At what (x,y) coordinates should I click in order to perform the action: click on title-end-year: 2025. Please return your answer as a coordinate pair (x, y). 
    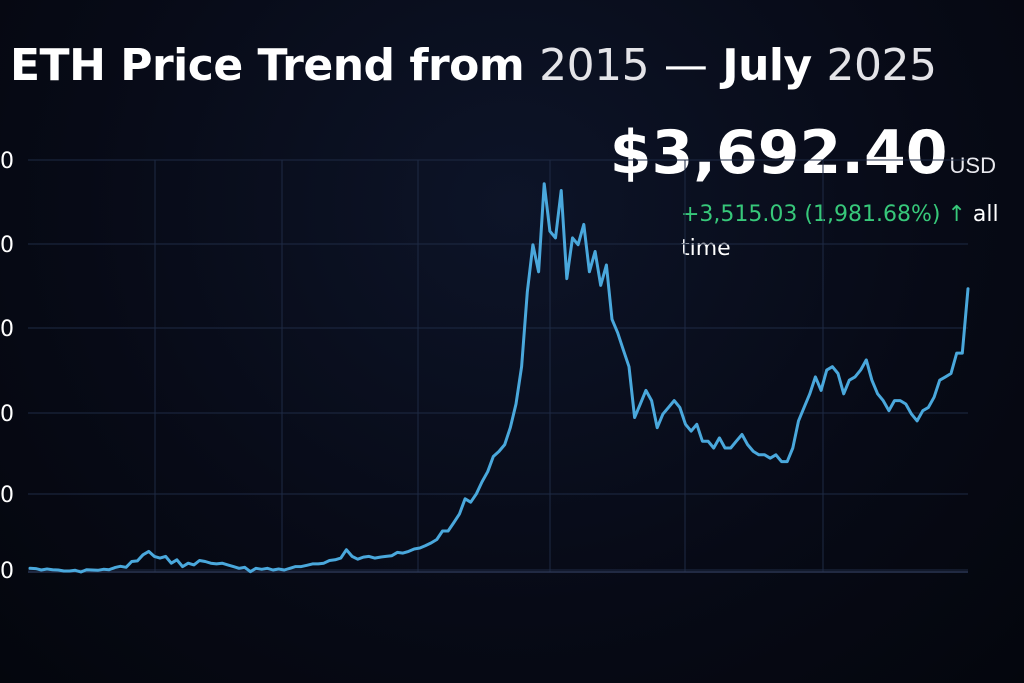
    Looking at the image, I should click on (881, 65).